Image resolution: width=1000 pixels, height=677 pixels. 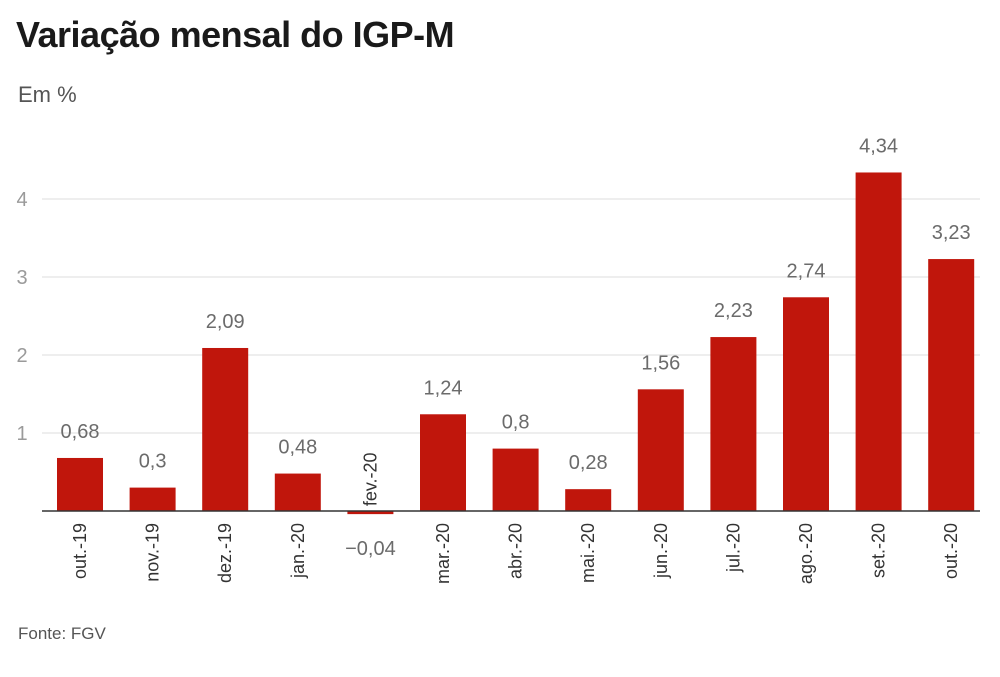 What do you see at coordinates (80, 432) in the screenshot?
I see `value-label: 0,68` at bounding box center [80, 432].